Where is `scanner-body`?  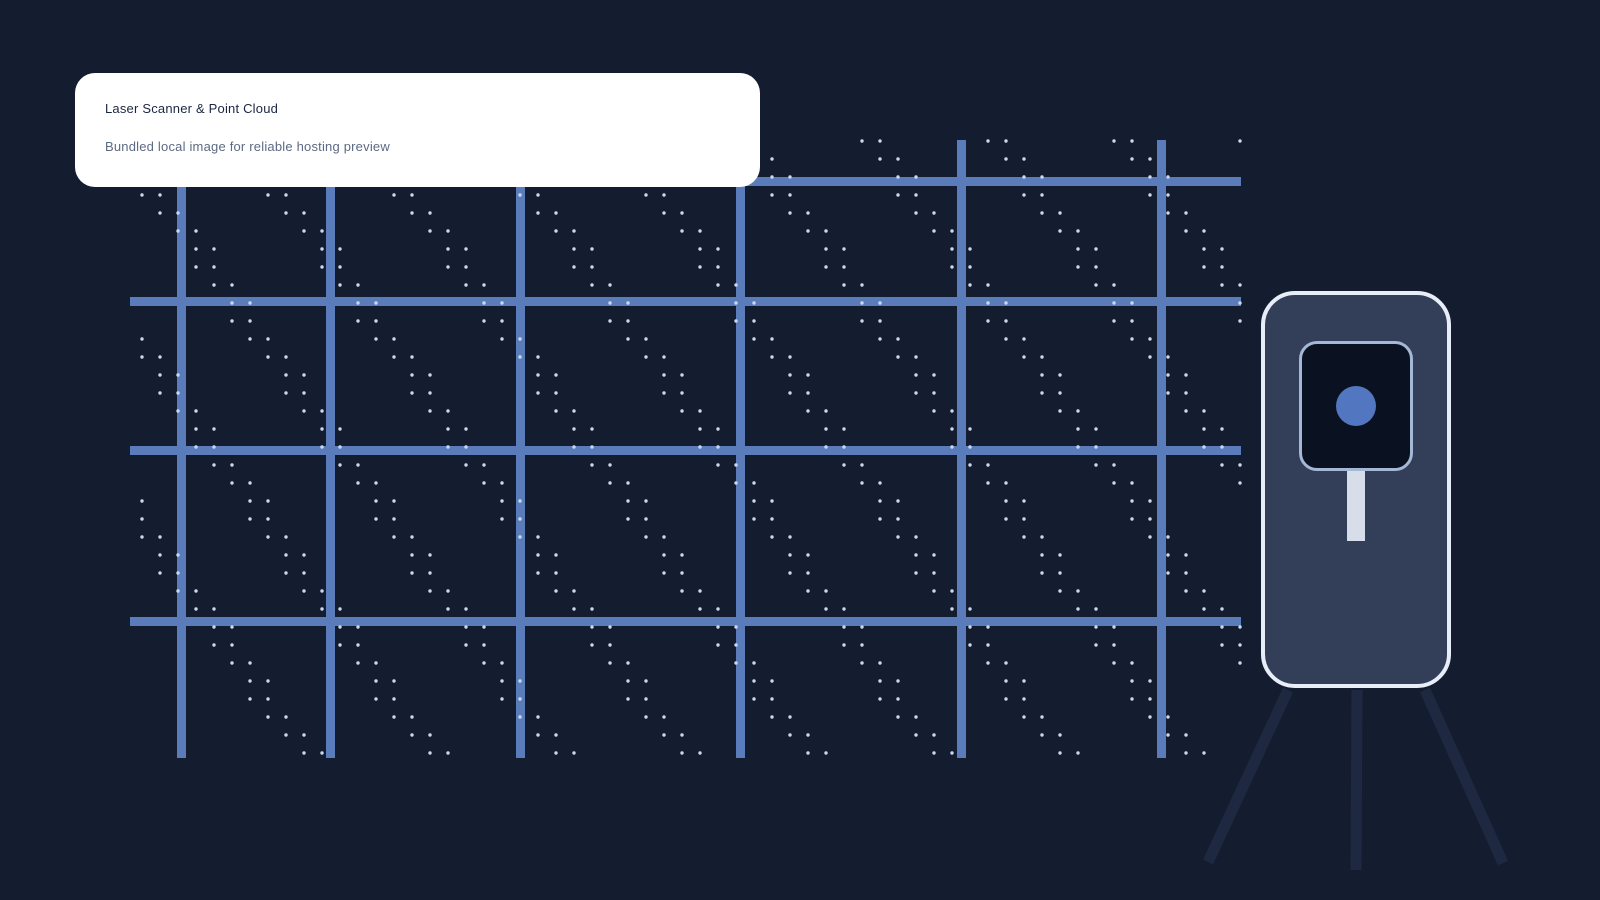 scanner-body is located at coordinates (1356, 489).